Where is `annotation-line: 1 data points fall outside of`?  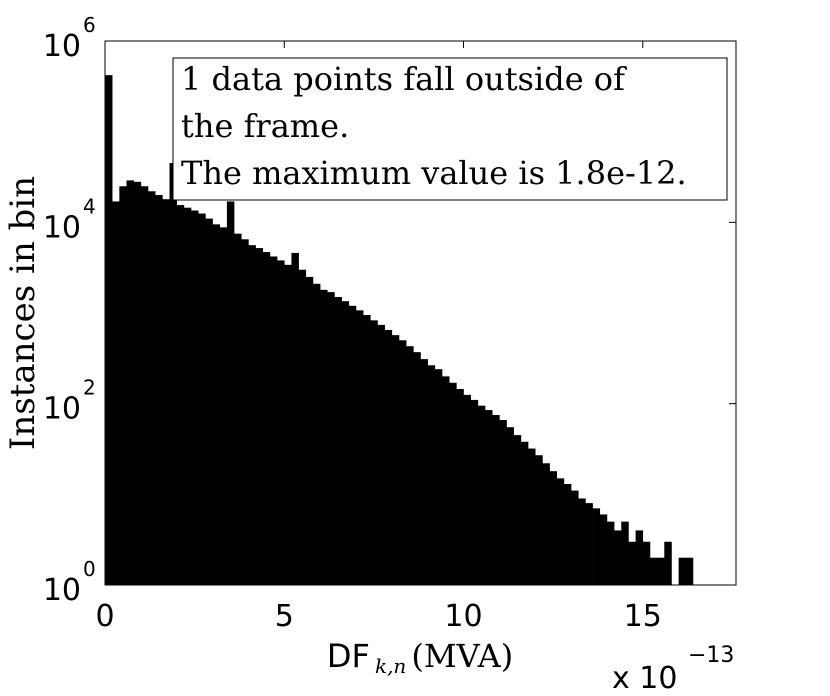 annotation-line: 1 data points fall outside of is located at coordinates (404, 79).